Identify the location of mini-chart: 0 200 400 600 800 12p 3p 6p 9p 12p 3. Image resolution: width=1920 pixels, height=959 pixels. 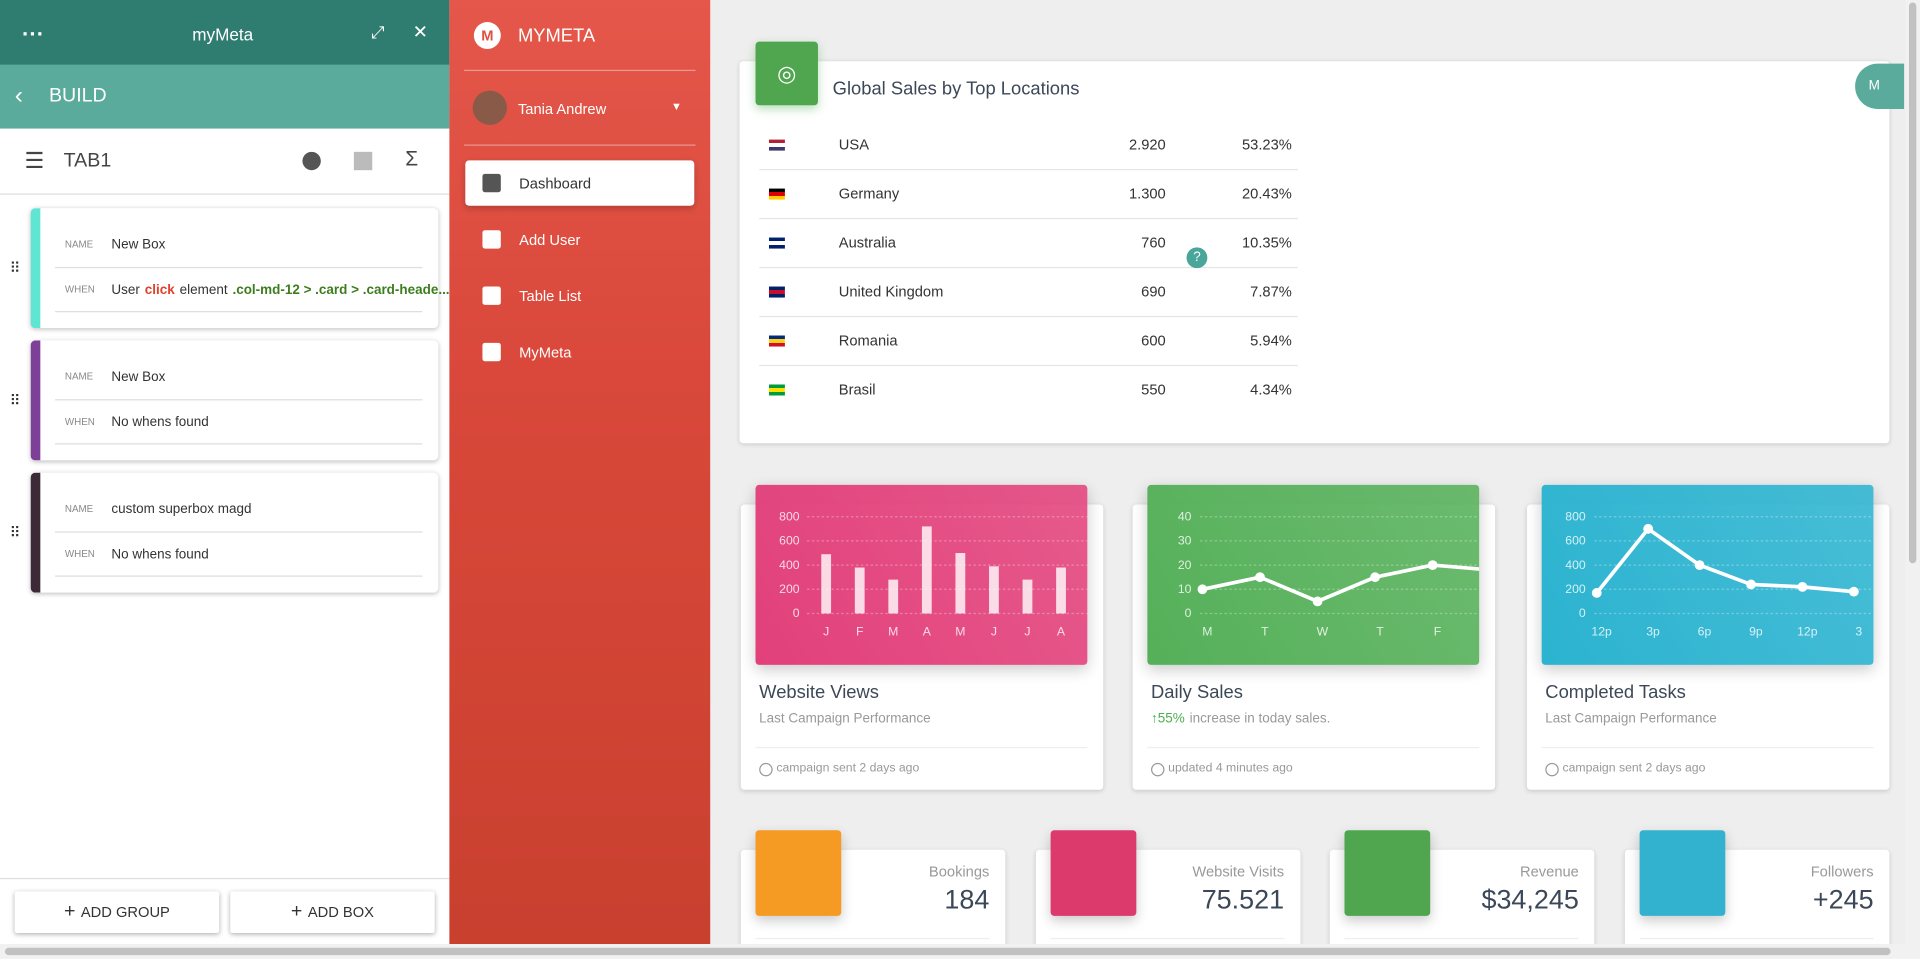
(1719, 574).